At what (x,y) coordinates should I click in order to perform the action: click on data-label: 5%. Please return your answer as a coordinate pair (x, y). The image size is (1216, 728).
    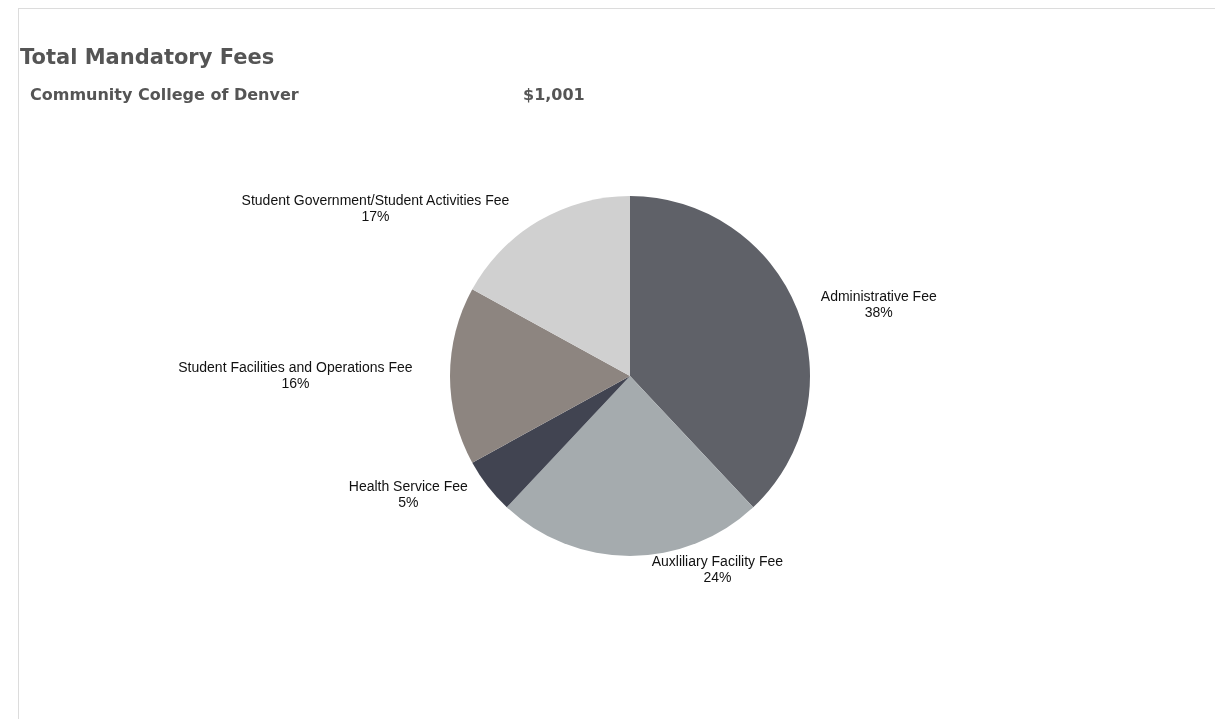
    Looking at the image, I should click on (408, 501).